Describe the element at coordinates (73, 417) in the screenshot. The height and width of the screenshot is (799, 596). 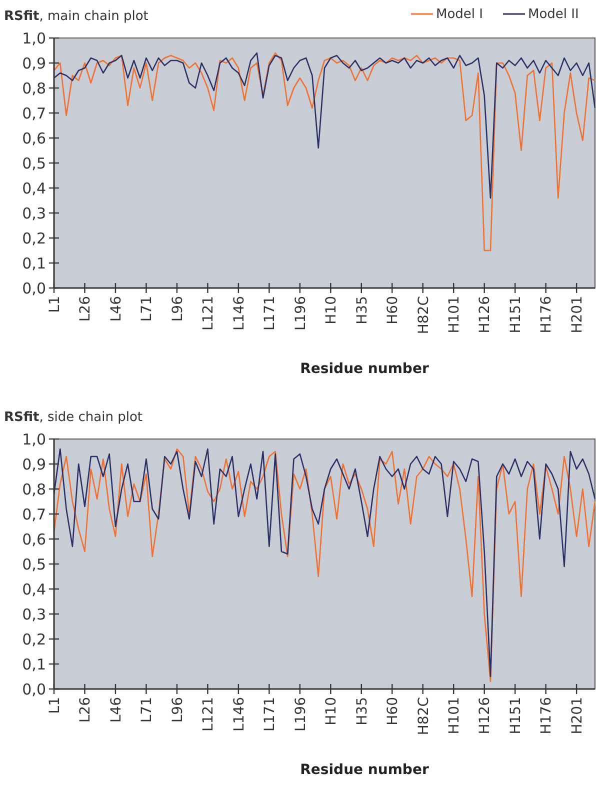
I see `chart-title: RSfit, side chain plot` at that location.